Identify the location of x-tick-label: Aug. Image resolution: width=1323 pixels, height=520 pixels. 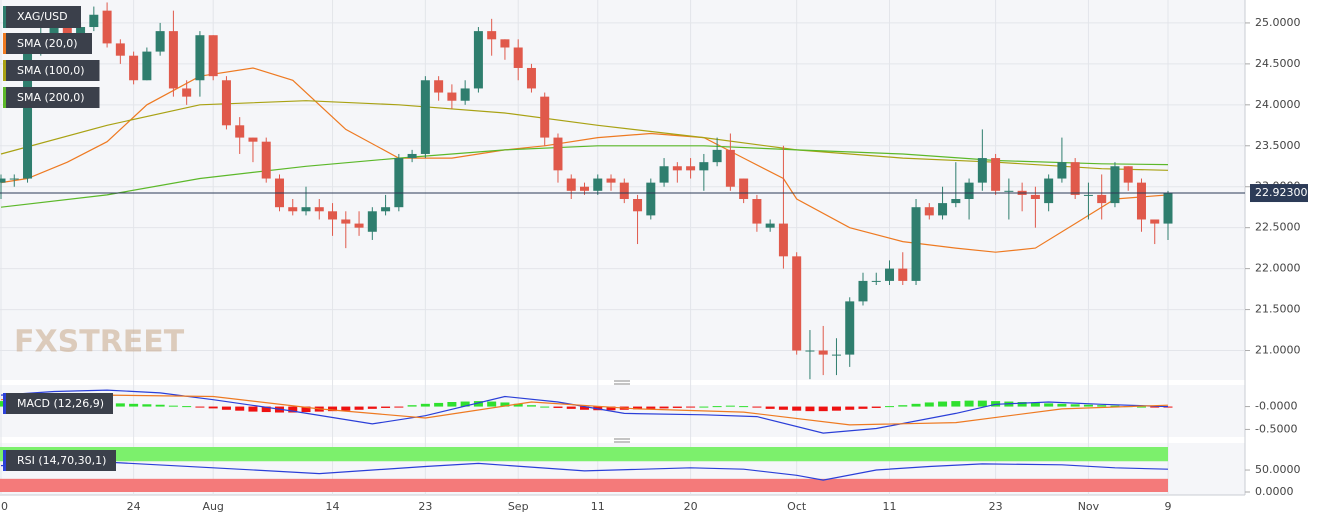
(212, 506).